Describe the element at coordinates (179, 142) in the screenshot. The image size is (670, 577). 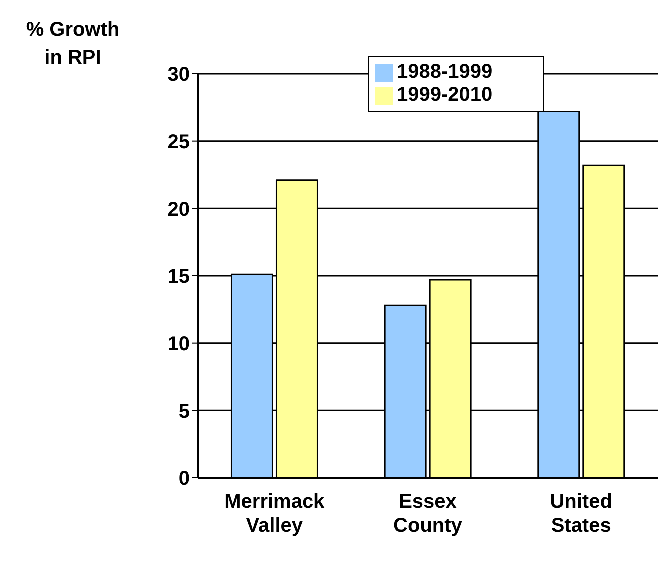
I see `y-tick-label: 25` at that location.